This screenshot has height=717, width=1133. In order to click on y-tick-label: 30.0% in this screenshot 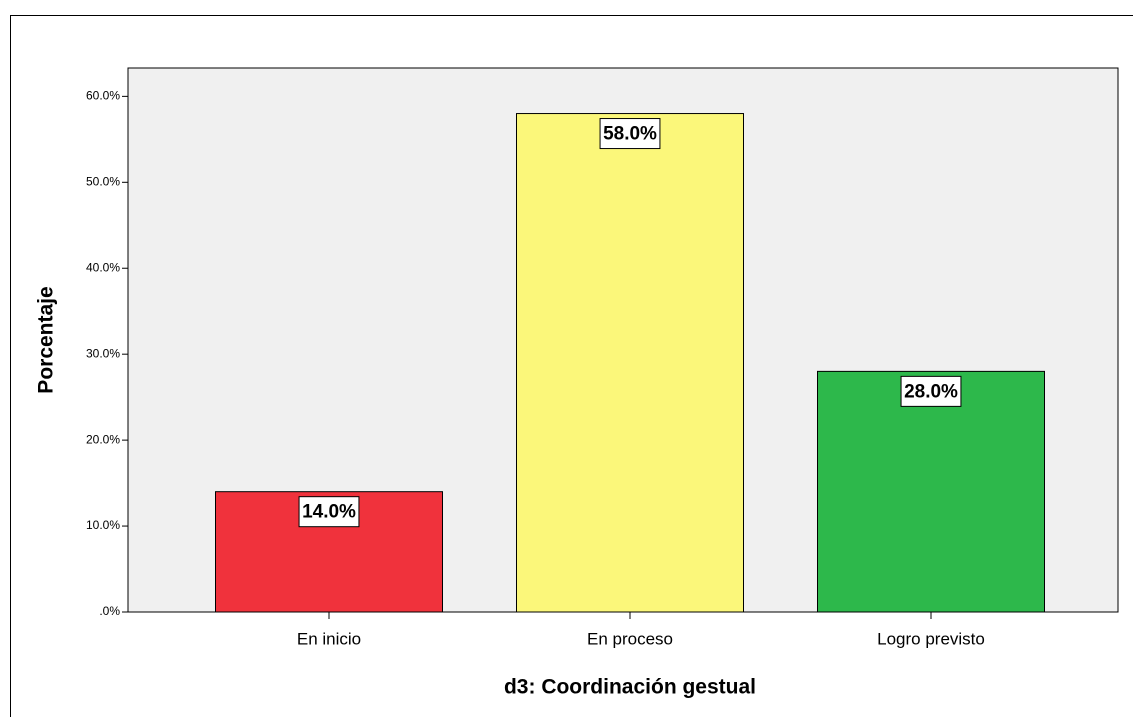, I will do `click(103, 353)`.